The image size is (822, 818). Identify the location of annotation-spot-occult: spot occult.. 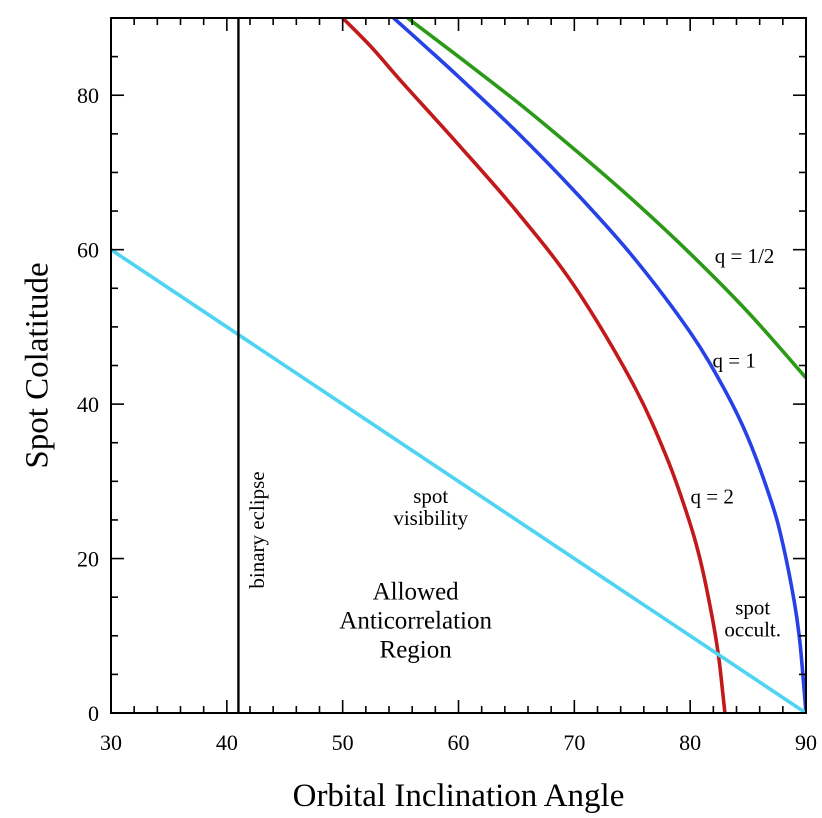
(752, 618).